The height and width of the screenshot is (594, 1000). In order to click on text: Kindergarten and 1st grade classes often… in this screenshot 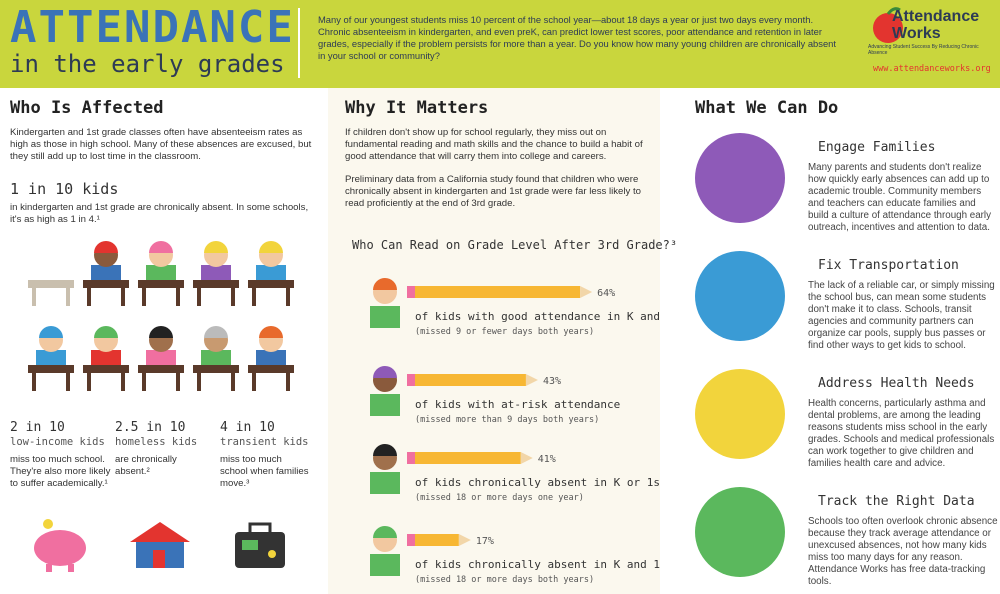, I will do `click(161, 145)`.